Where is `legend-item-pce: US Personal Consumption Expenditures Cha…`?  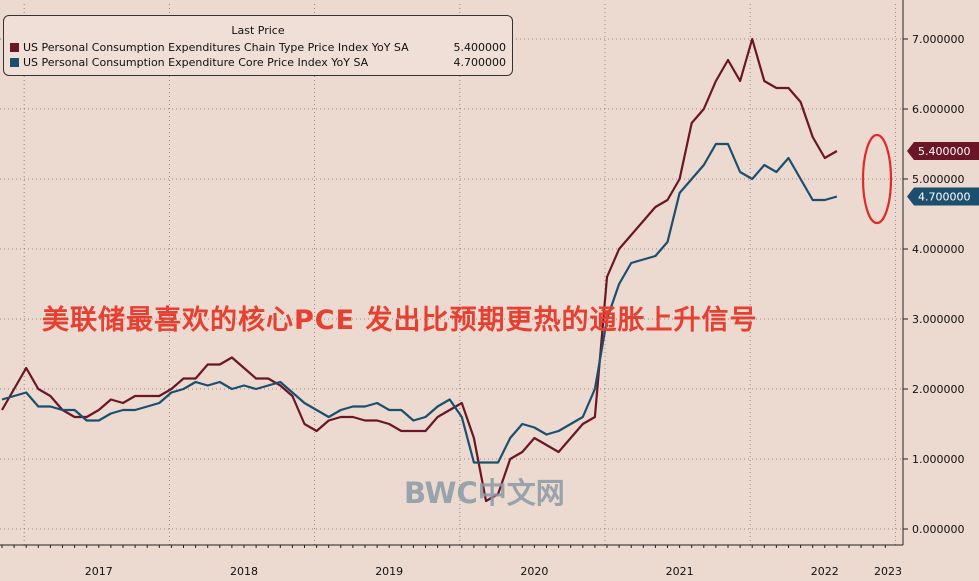 legend-item-pce: US Personal Consumption Expenditures Cha… is located at coordinates (258, 48).